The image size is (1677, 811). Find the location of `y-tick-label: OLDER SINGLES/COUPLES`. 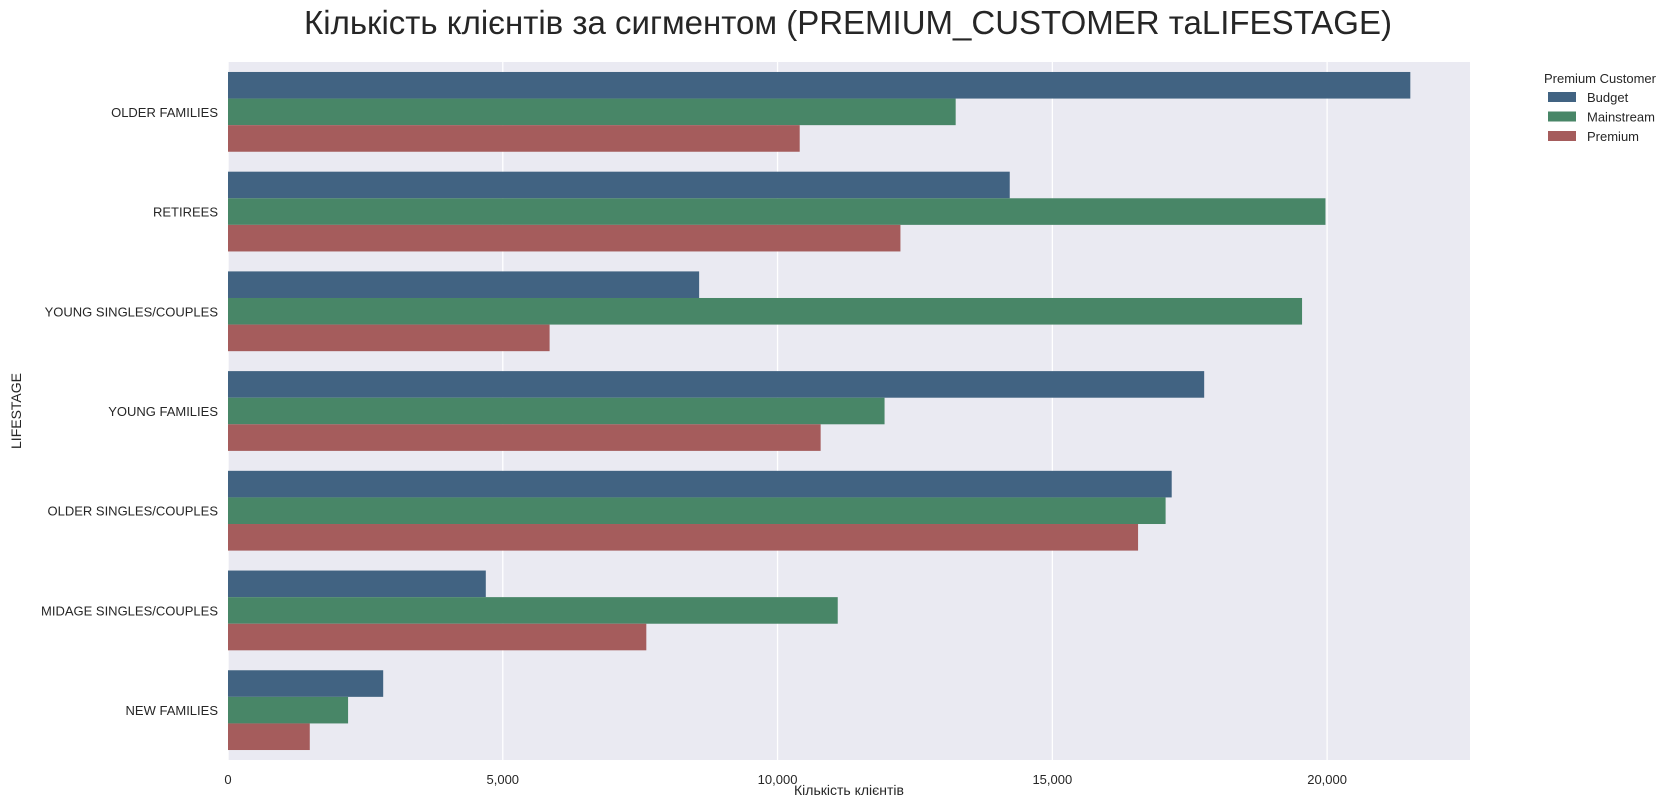

y-tick-label: OLDER SINGLES/COUPLES is located at coordinates (133, 511).